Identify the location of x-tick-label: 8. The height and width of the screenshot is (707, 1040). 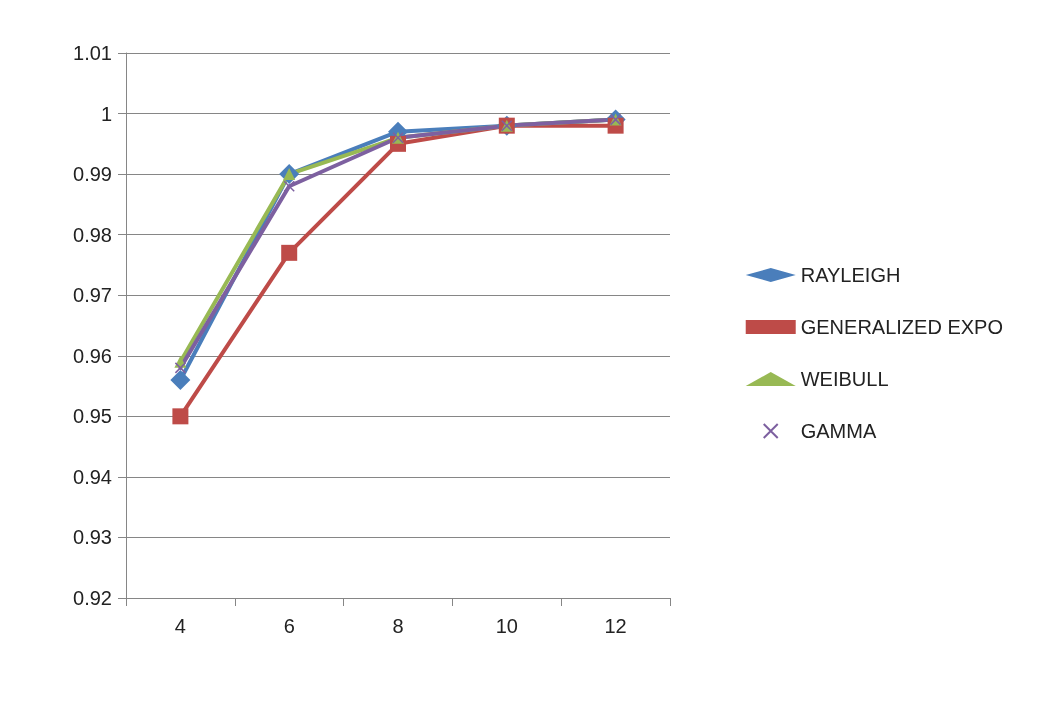
(398, 626).